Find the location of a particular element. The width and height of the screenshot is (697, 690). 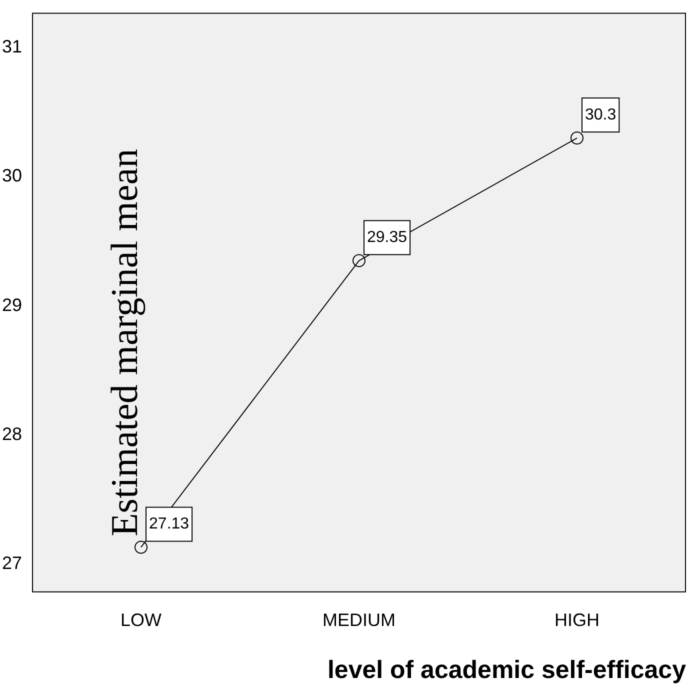

y-tick-label: 31 is located at coordinates (12, 46).